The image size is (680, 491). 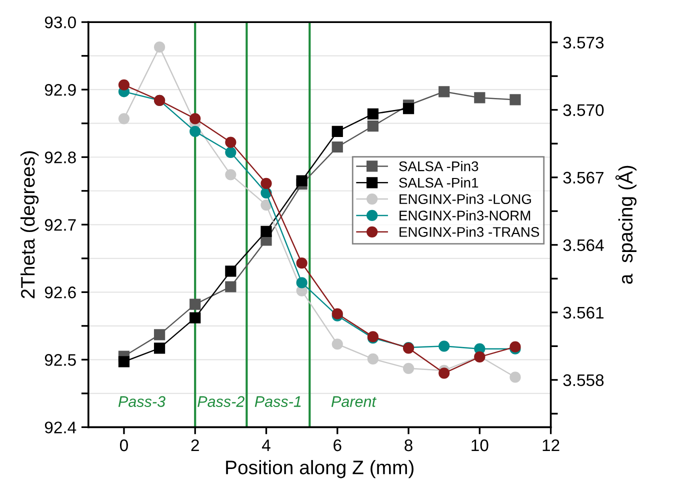 I want to click on legend-label: ENGINX-Pin3-NORM, so click(x=465, y=215).